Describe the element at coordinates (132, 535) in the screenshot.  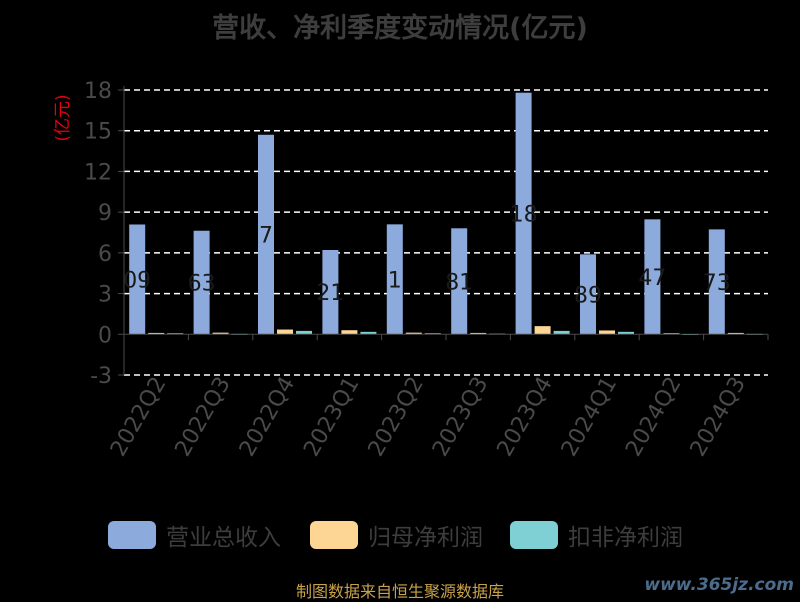
I see `legend-swatch-revenue` at that location.